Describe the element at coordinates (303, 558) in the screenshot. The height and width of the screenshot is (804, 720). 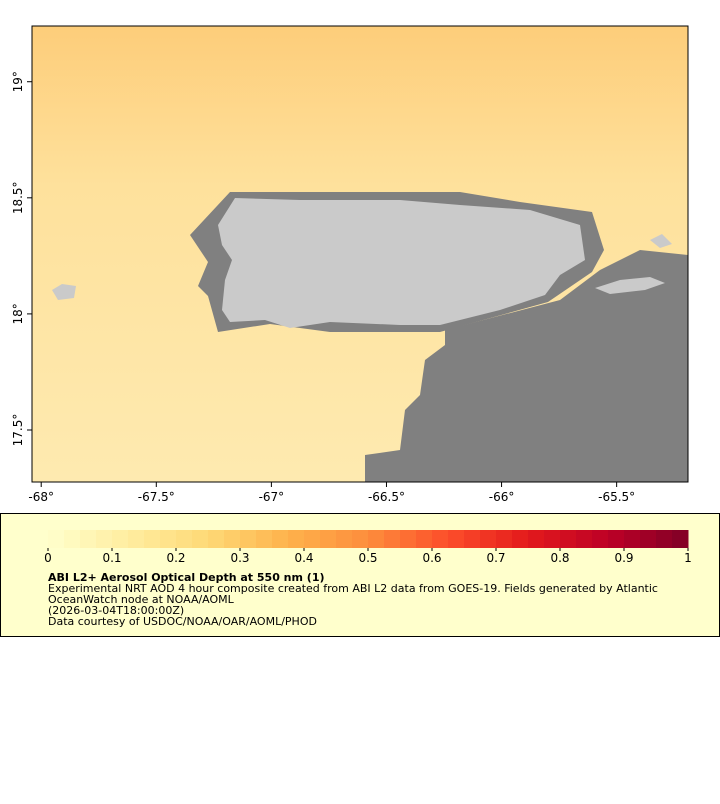
I see `colorbar-tick-label: 0.4` at that location.